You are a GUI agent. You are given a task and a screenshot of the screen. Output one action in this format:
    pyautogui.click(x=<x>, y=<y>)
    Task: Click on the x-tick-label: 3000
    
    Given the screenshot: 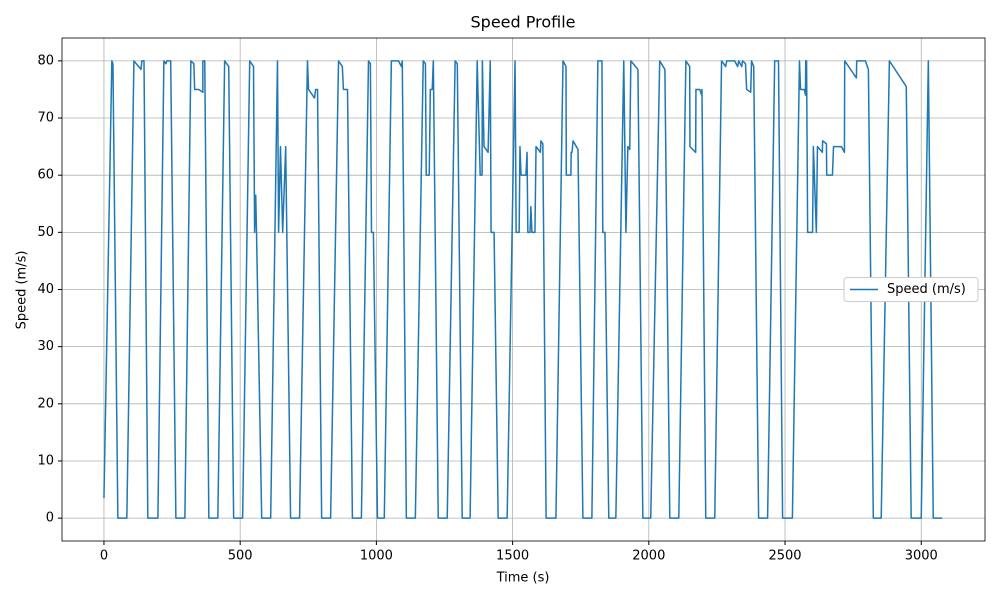 What is the action you would take?
    pyautogui.click(x=921, y=556)
    